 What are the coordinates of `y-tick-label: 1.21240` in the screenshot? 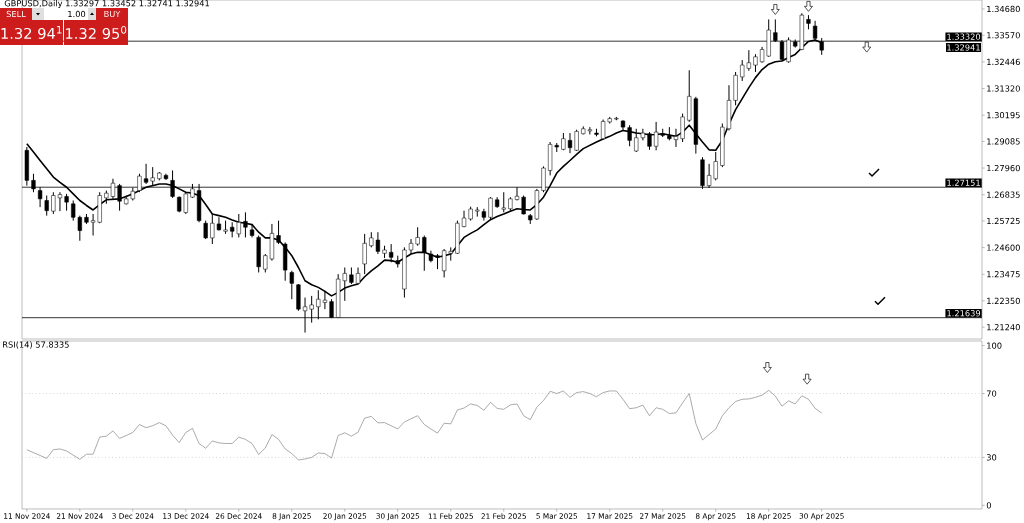 It's located at (1003, 327).